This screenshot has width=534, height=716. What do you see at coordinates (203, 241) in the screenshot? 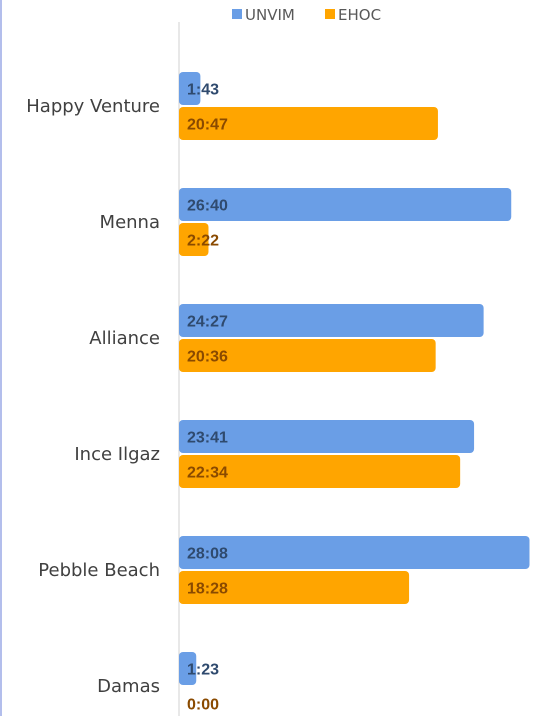
I see `data-label-ehoc-menna: 2:22` at bounding box center [203, 241].